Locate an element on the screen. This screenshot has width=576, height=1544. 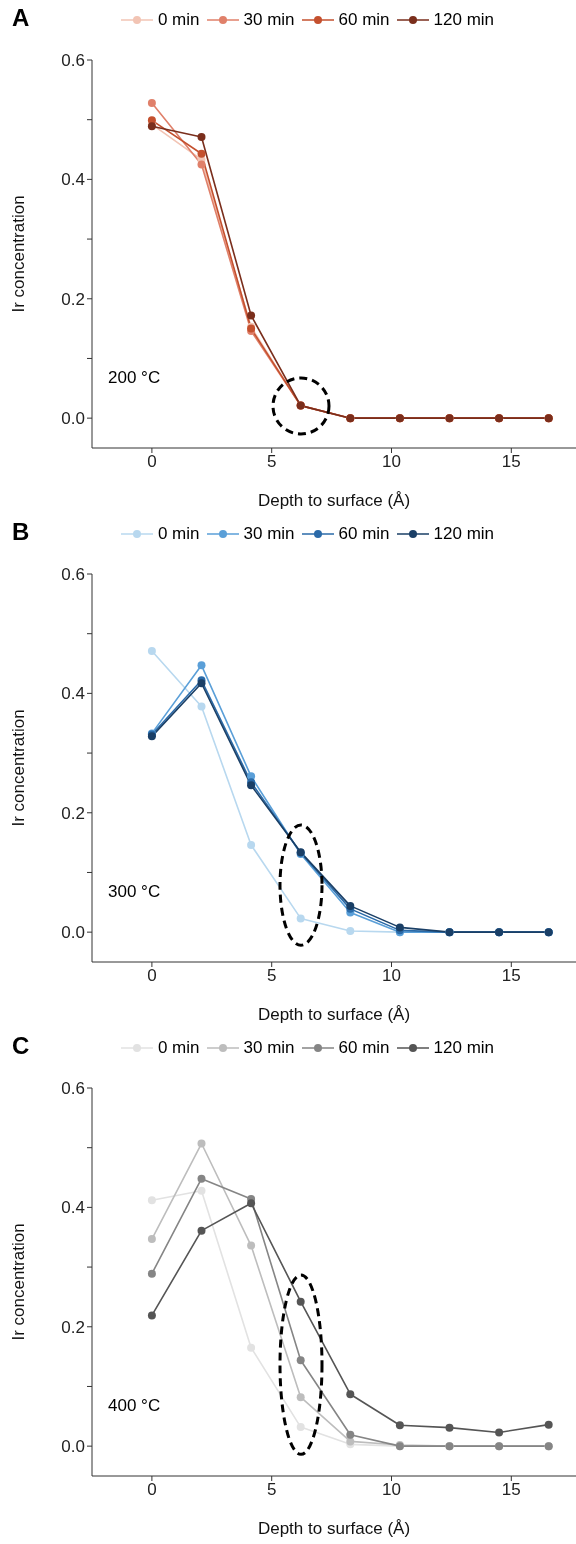
annotation: 400 °C is located at coordinates (134, 1406).